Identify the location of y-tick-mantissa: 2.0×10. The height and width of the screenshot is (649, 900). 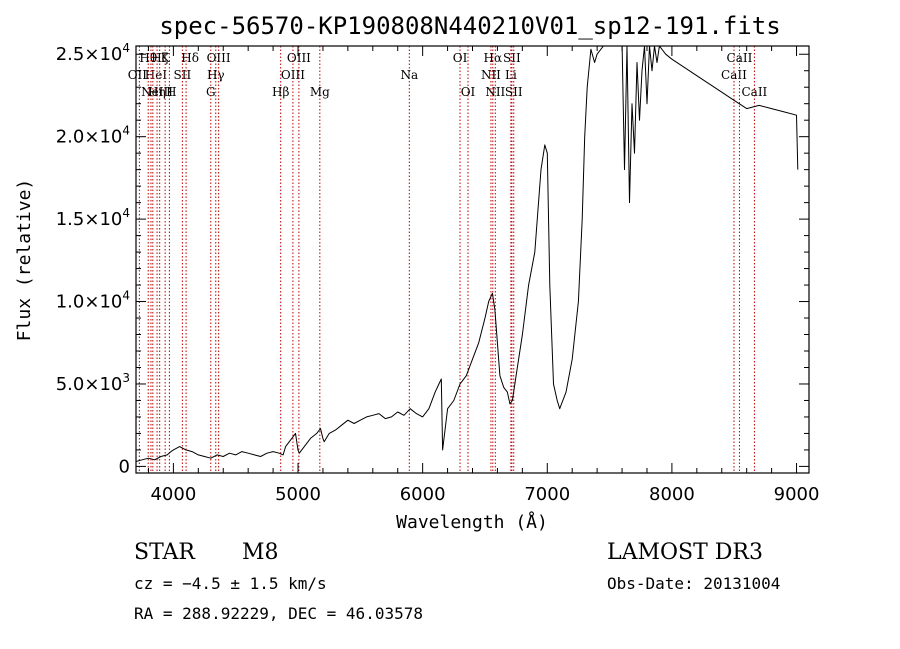
(89, 137).